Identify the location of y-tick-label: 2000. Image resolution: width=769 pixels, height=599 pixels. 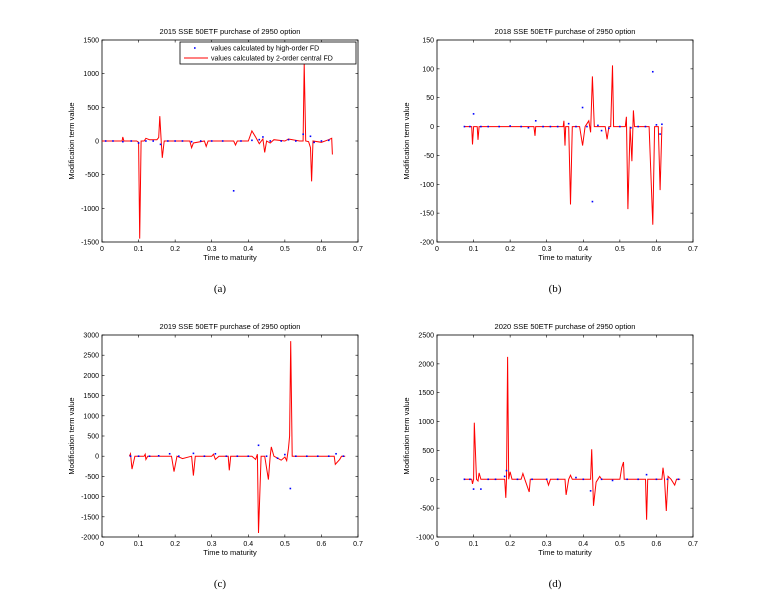
(426, 364).